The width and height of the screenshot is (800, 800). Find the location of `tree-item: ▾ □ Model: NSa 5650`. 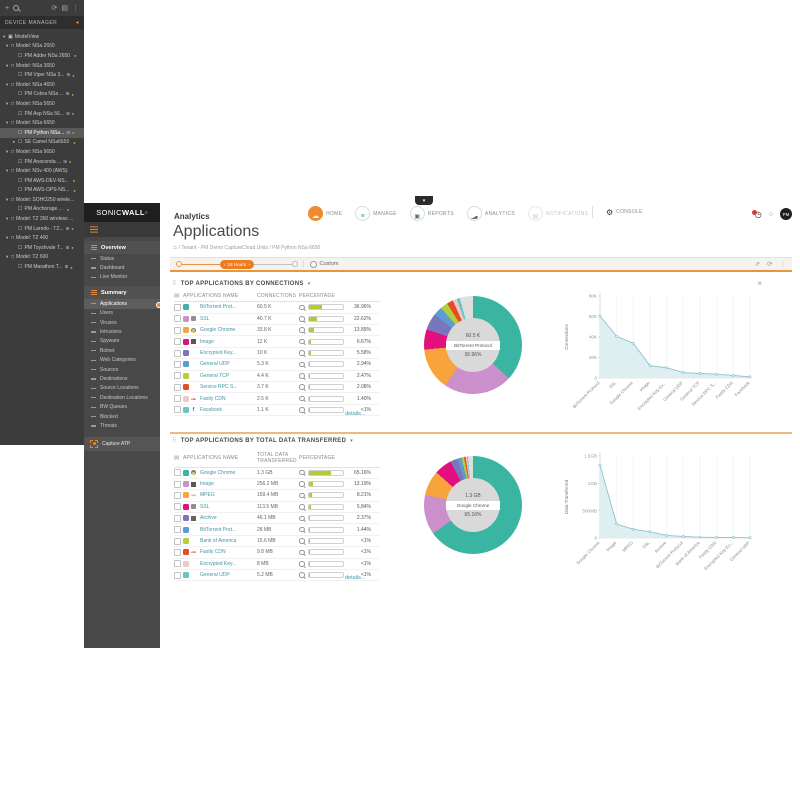

tree-item: ▾ □ Model: NSa 5650 is located at coordinates (42, 104).